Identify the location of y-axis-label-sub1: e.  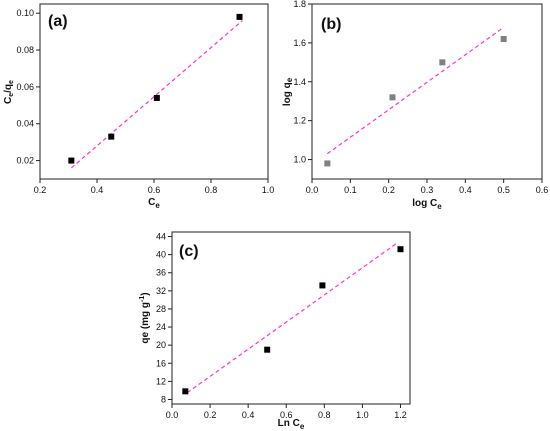
(11, 95).